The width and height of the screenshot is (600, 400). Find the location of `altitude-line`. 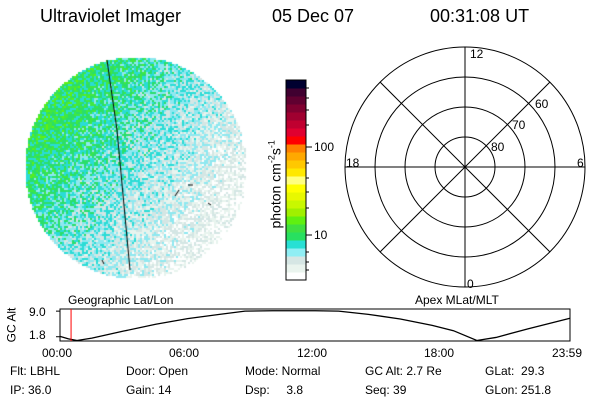

altitude-line is located at coordinates (315, 326).